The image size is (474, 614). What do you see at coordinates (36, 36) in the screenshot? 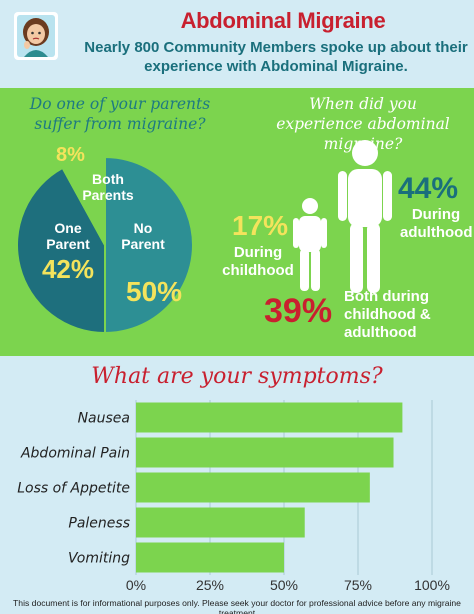
I see `avatar-icon` at bounding box center [36, 36].